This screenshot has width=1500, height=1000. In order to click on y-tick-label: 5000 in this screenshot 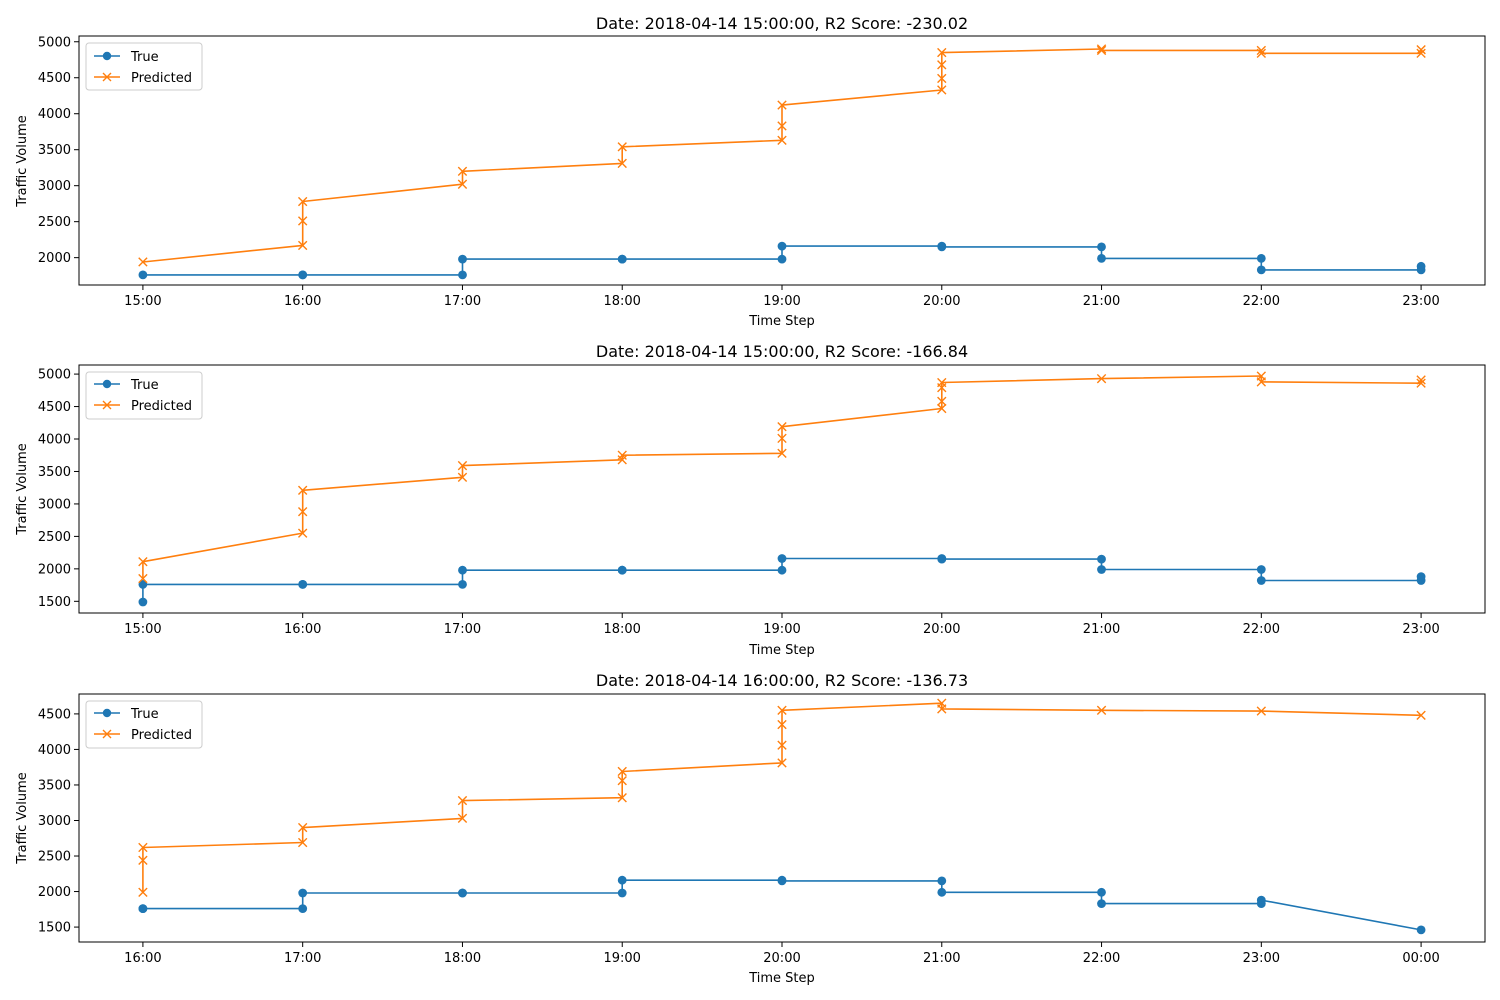, I will do `click(54, 42)`.